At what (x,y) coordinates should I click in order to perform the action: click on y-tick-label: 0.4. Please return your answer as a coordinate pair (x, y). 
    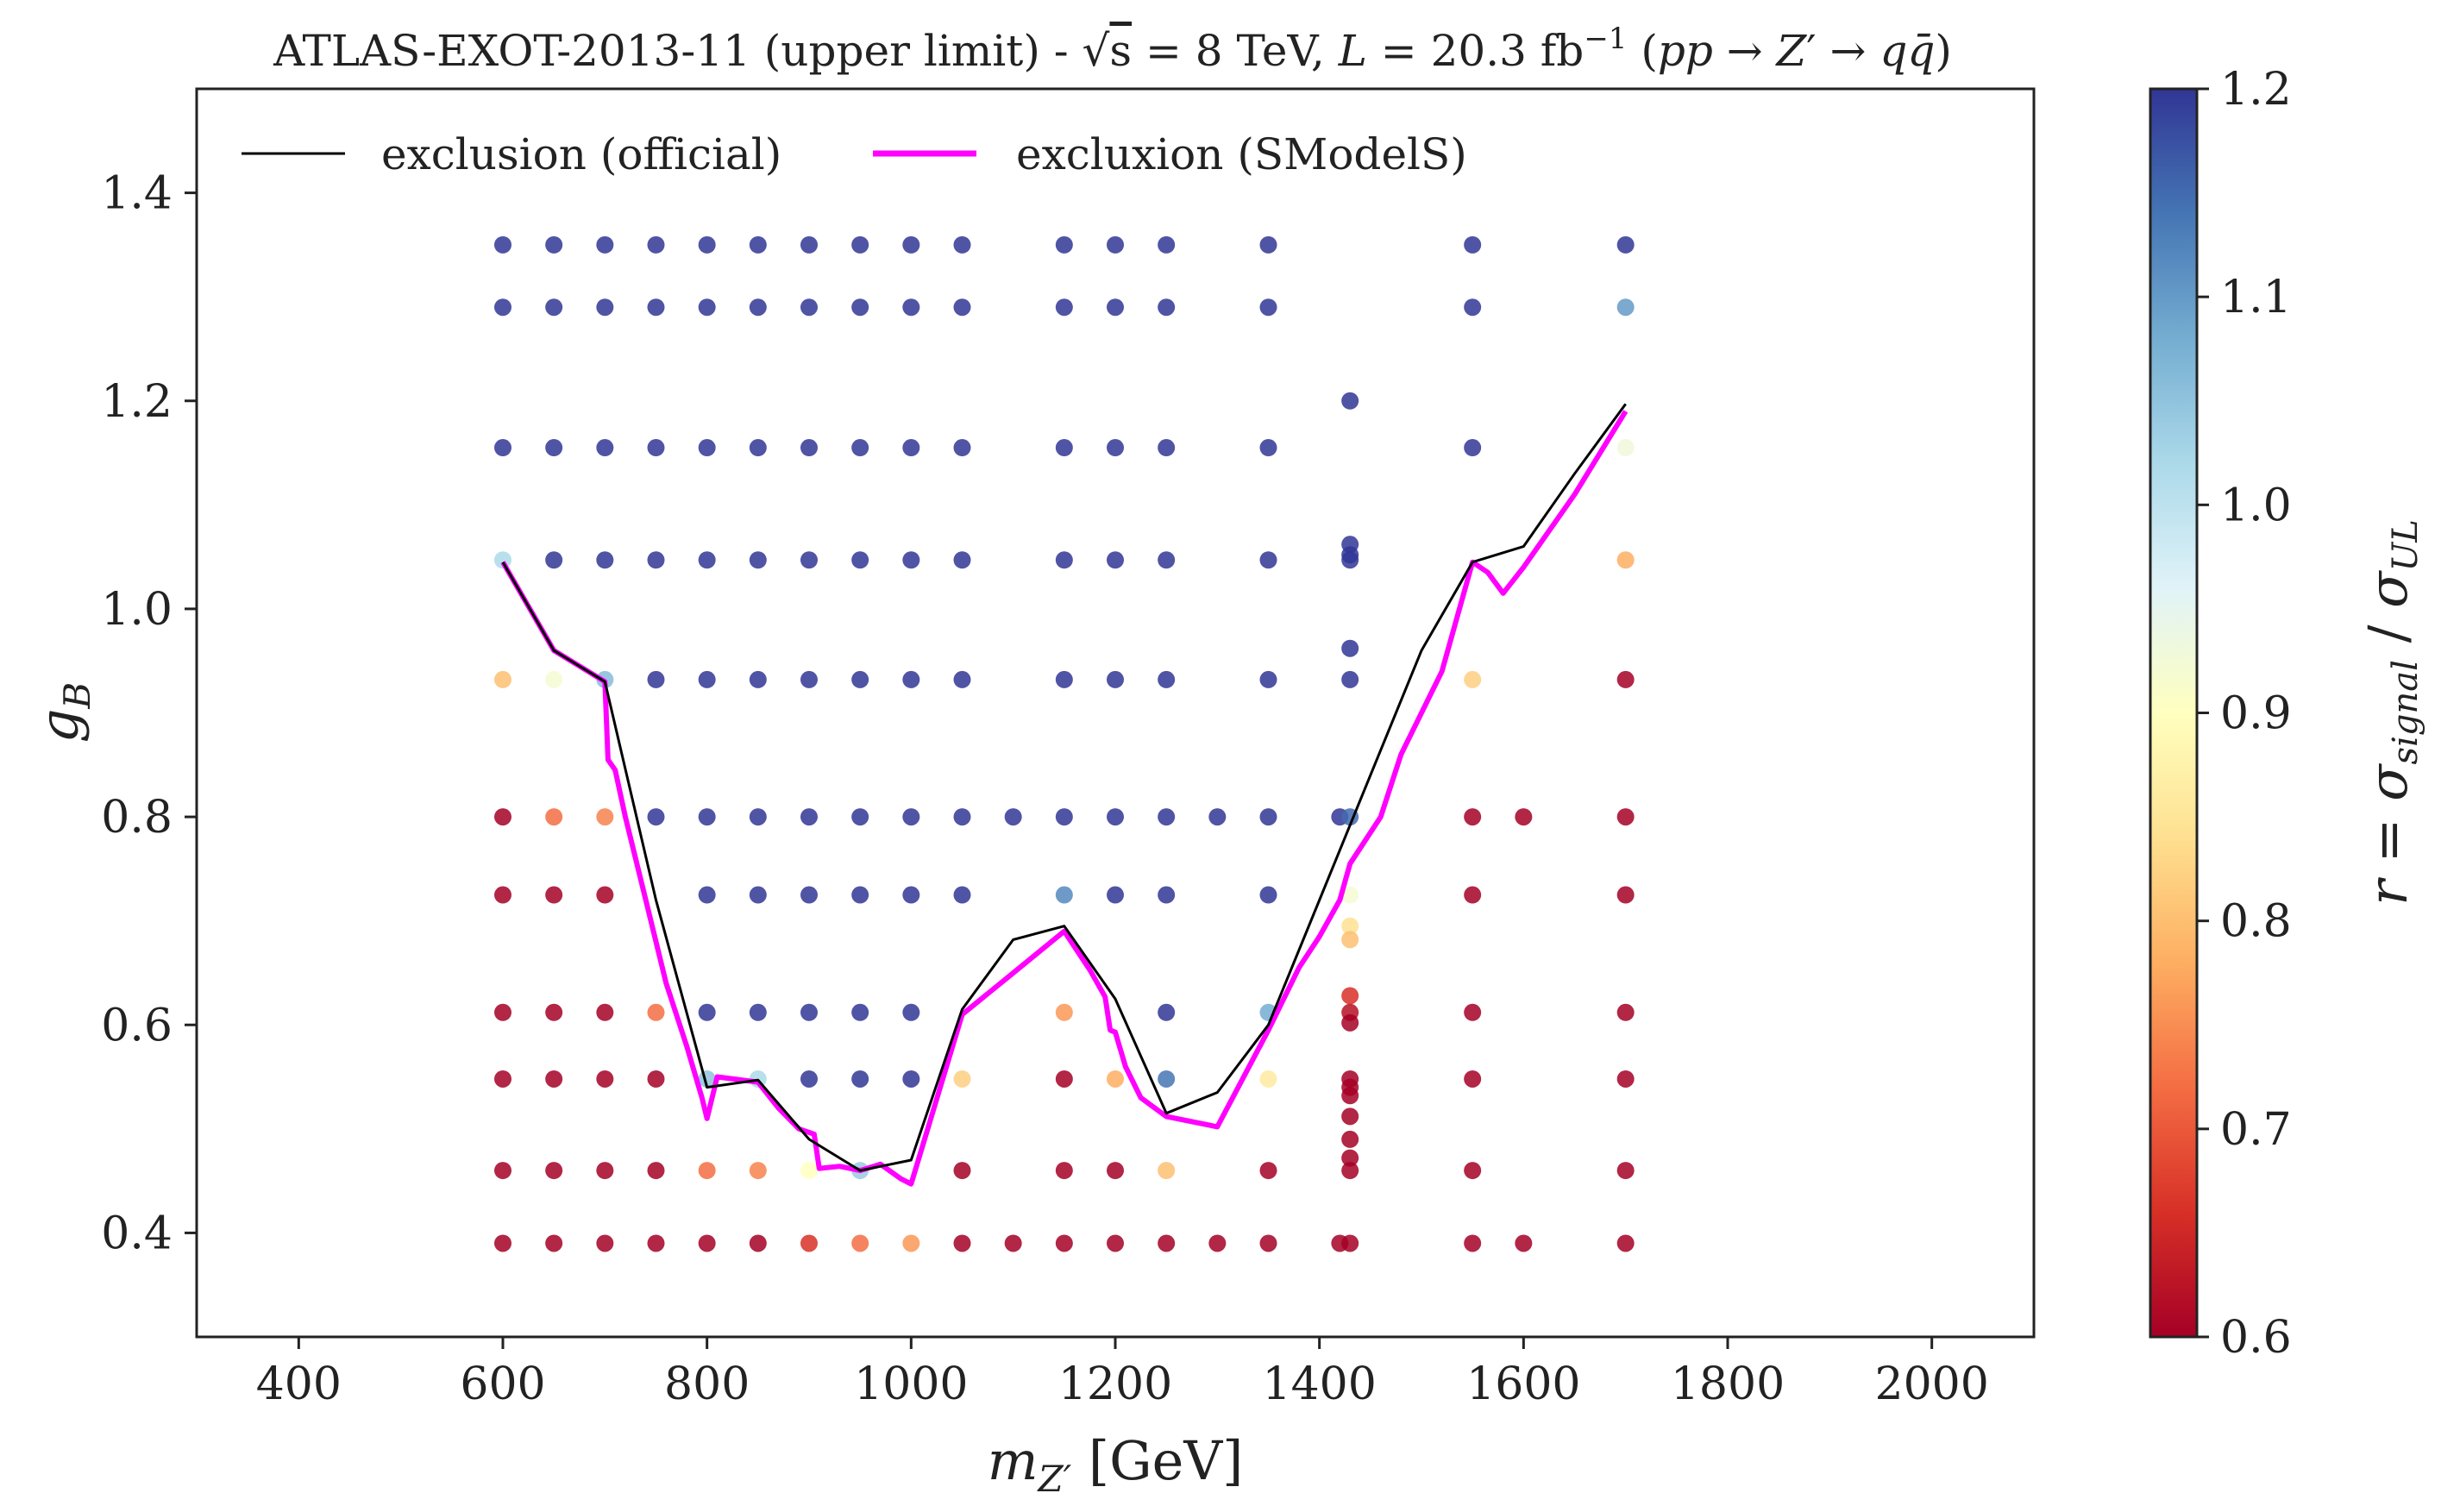
    Looking at the image, I should click on (137, 1233).